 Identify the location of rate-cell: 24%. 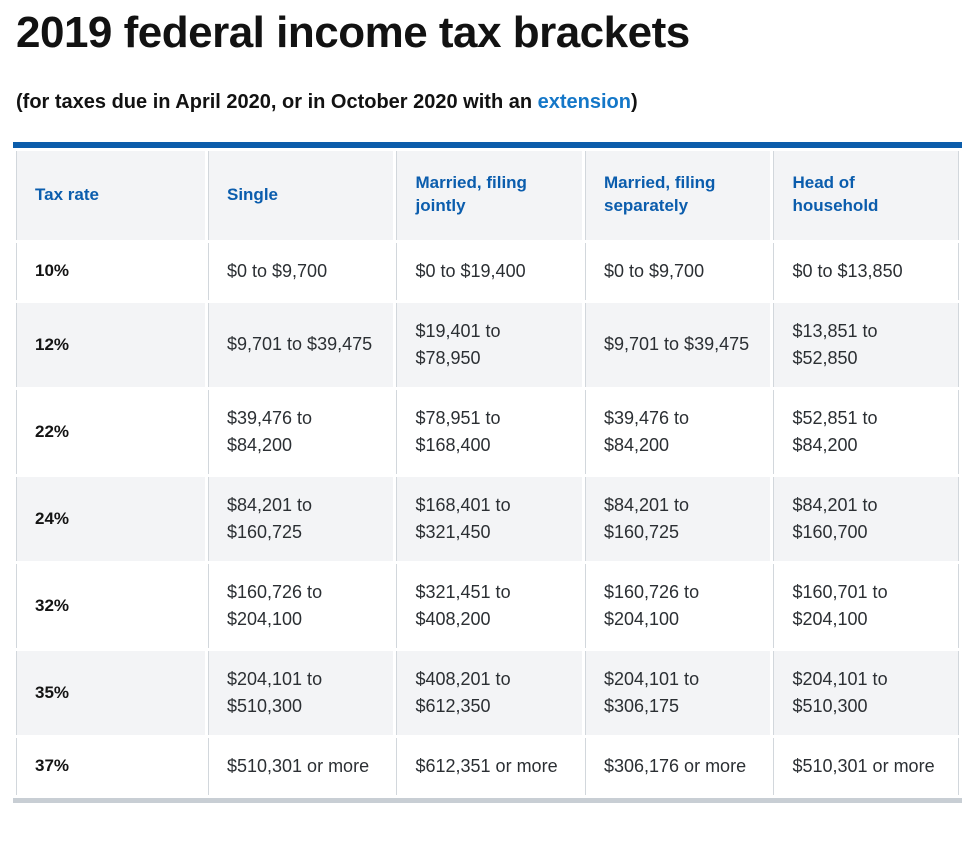
(110, 518).